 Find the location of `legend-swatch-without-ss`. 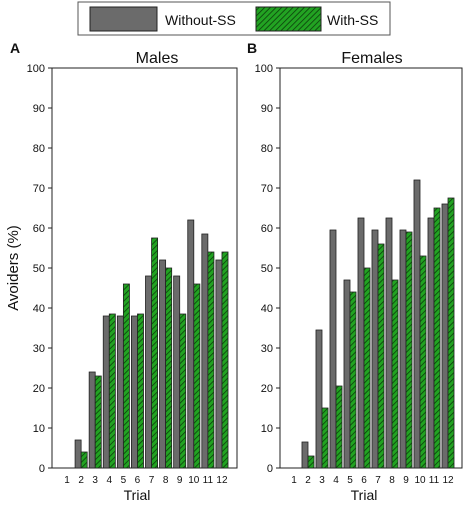

legend-swatch-without-ss is located at coordinates (123, 19).